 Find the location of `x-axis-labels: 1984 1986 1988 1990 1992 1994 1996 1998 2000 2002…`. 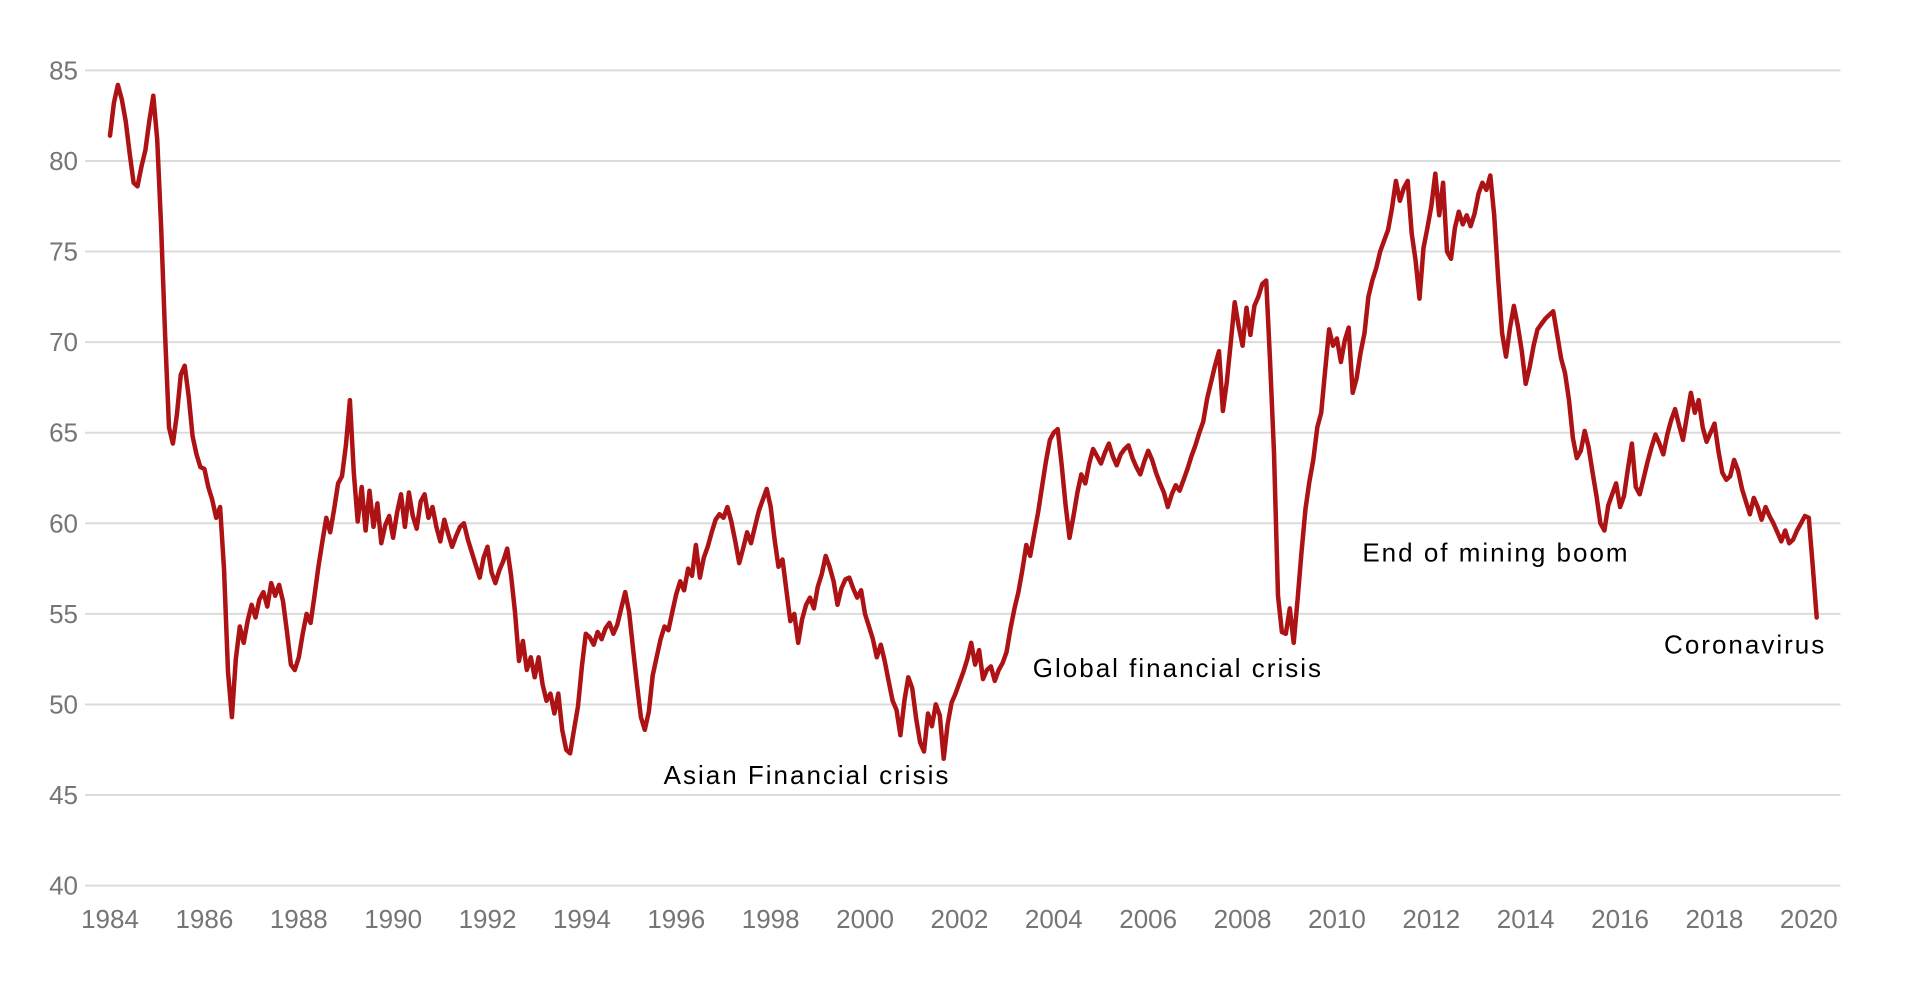

x-axis-labels: 1984 1986 1988 1990 1992 1994 1996 1998 2000 2002… is located at coordinates (959, 919).